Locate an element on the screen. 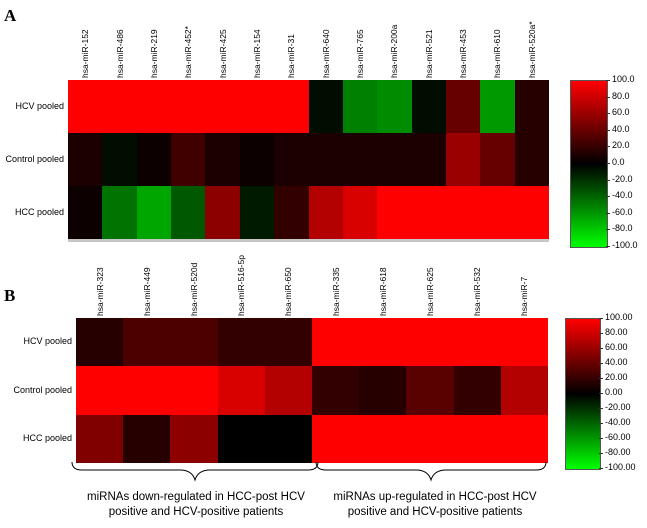  column-label: hsa-miR-650 is located at coordinates (288, 291).